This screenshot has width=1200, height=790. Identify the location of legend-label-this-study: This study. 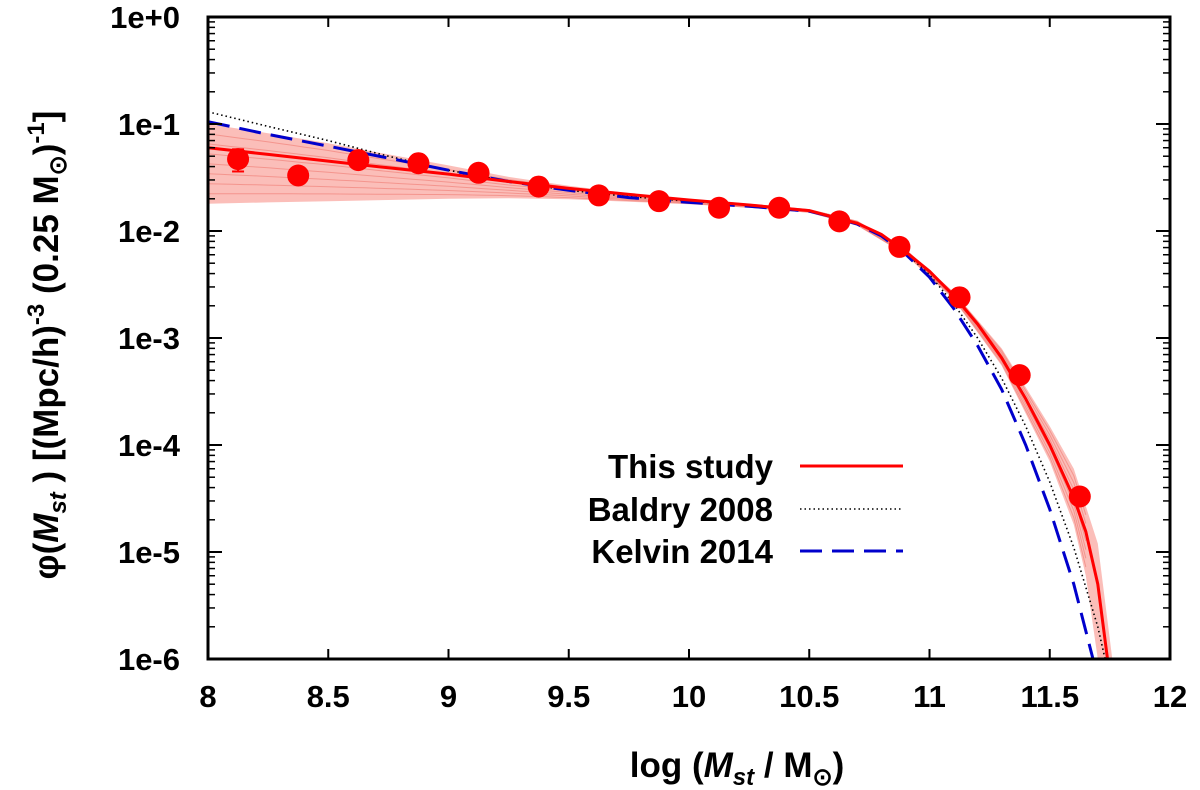
(691, 466).